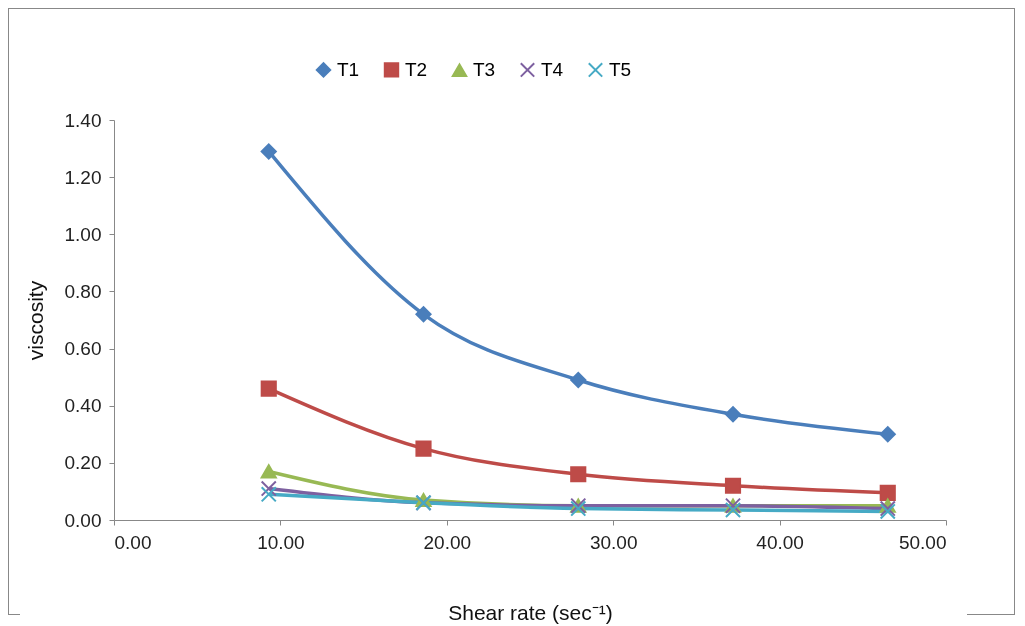 This screenshot has width=1025, height=626. I want to click on y-tick-label: 0.60, so click(83, 349).